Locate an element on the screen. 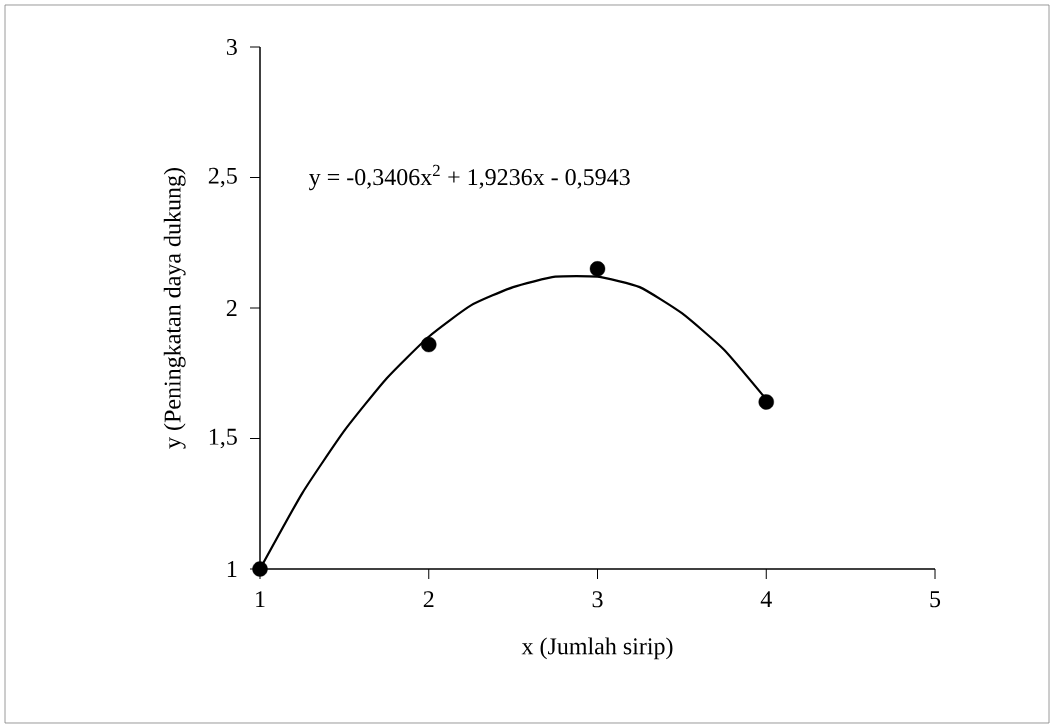  x-tick-label: 3 is located at coordinates (597, 599).